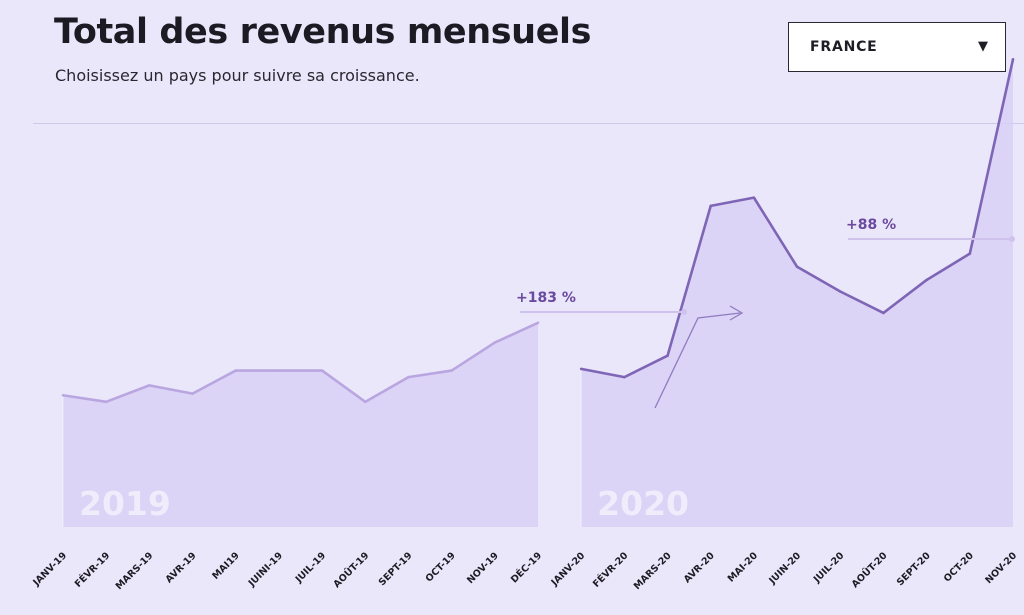 This screenshot has height=615, width=1024. I want to click on x-tick-label: SEPT-19, so click(396, 569).